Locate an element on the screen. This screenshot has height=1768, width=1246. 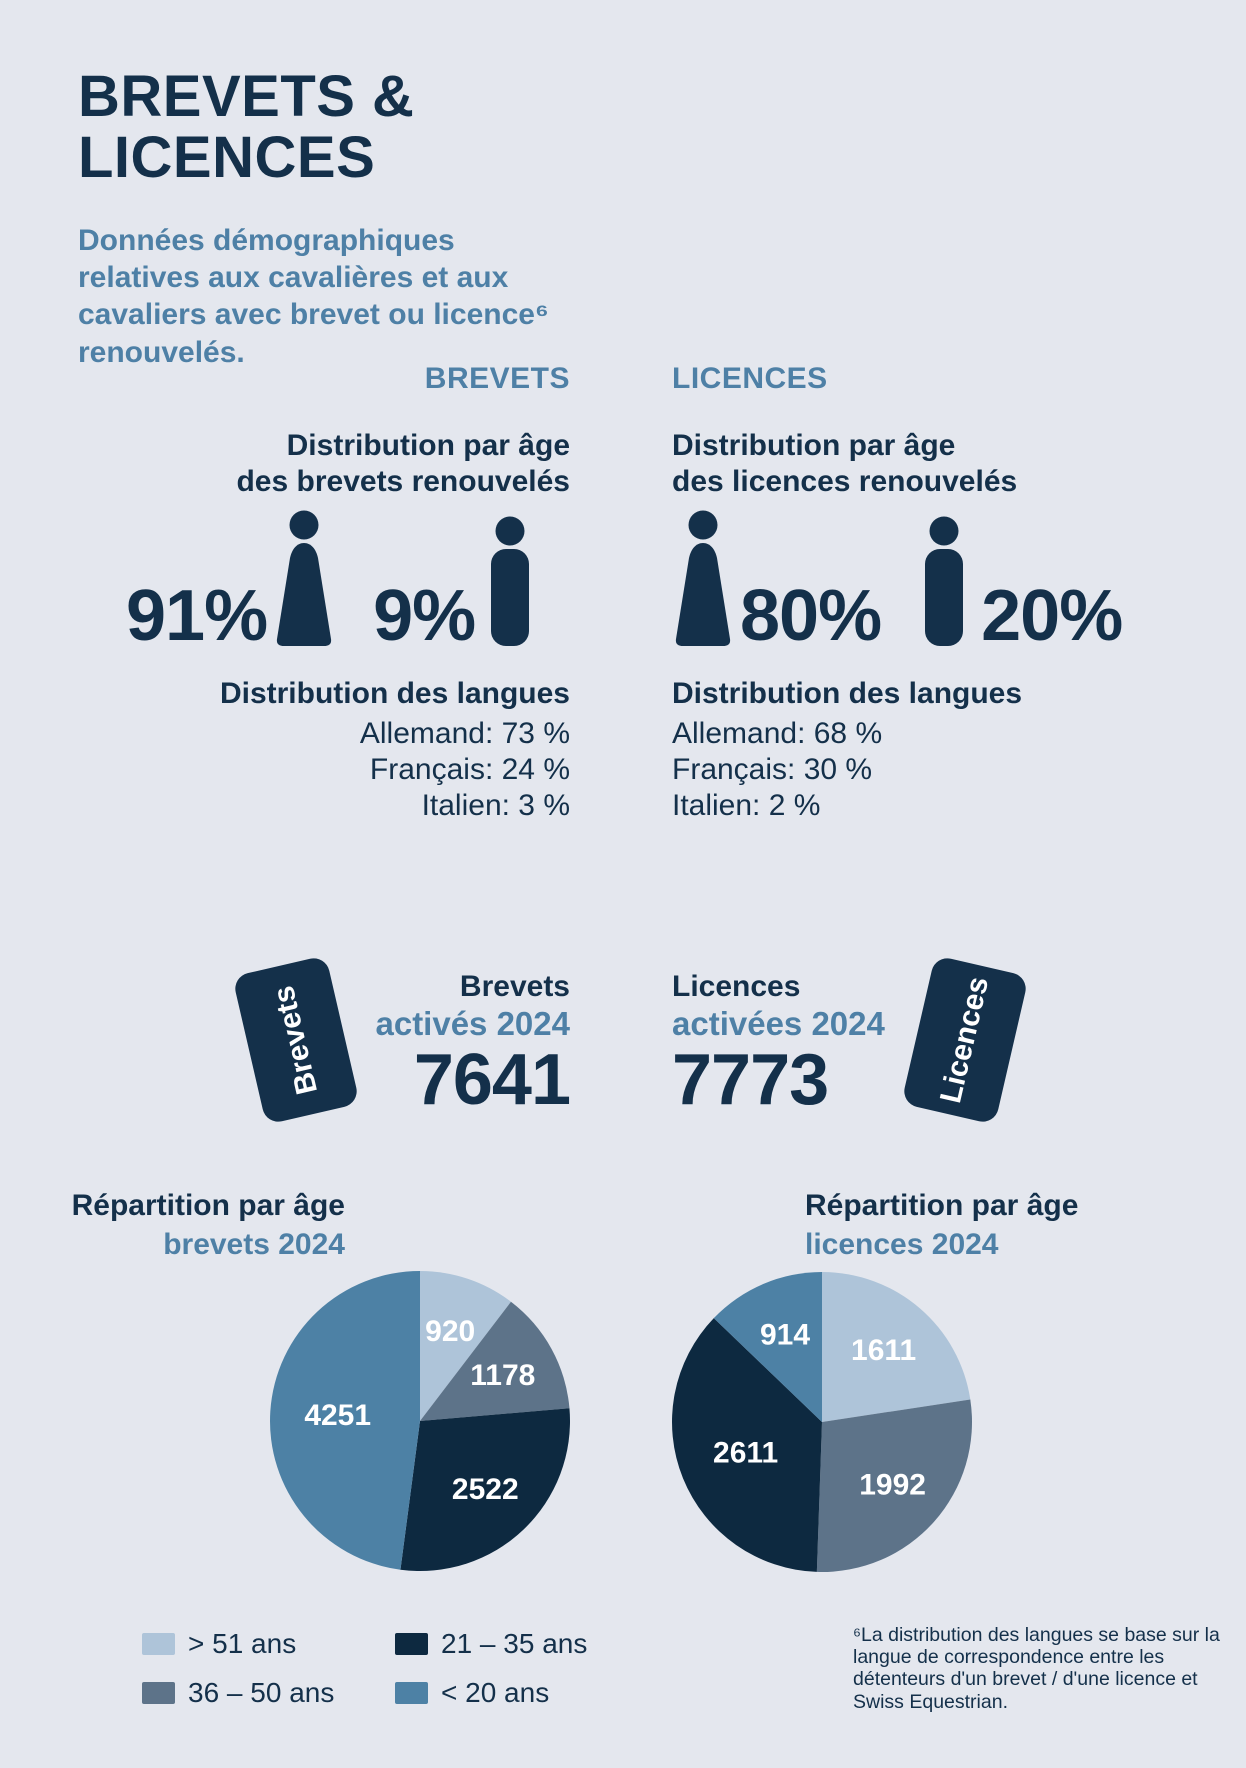
pie-value-label: 920 is located at coordinates (450, 1331).